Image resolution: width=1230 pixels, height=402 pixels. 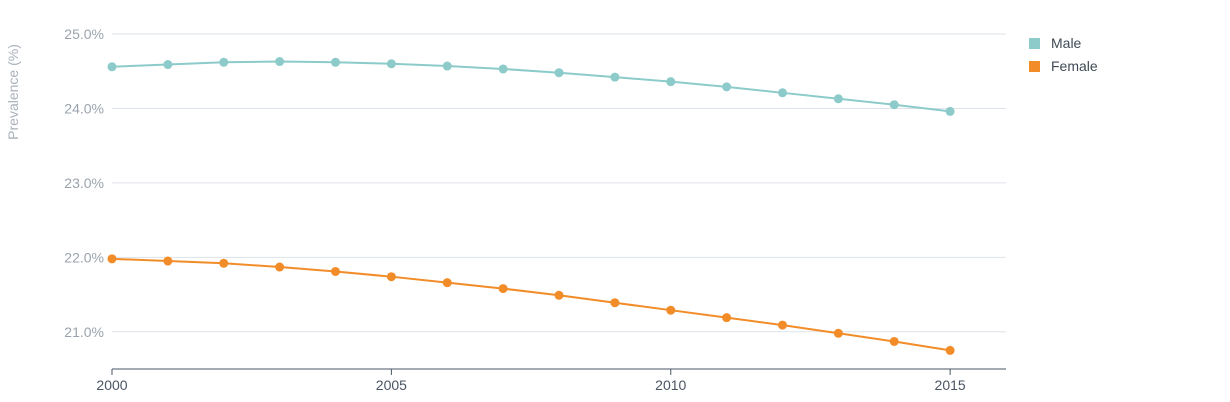 I want to click on legend-swatch-male, so click(x=1034, y=43).